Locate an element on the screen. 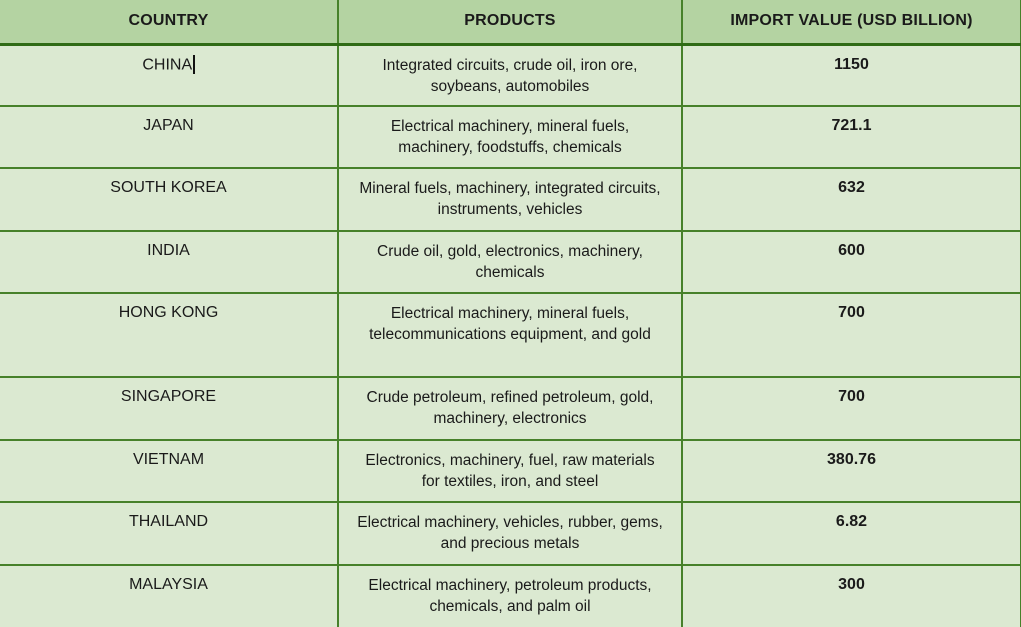  country-cell: CHINA is located at coordinates (169, 75).